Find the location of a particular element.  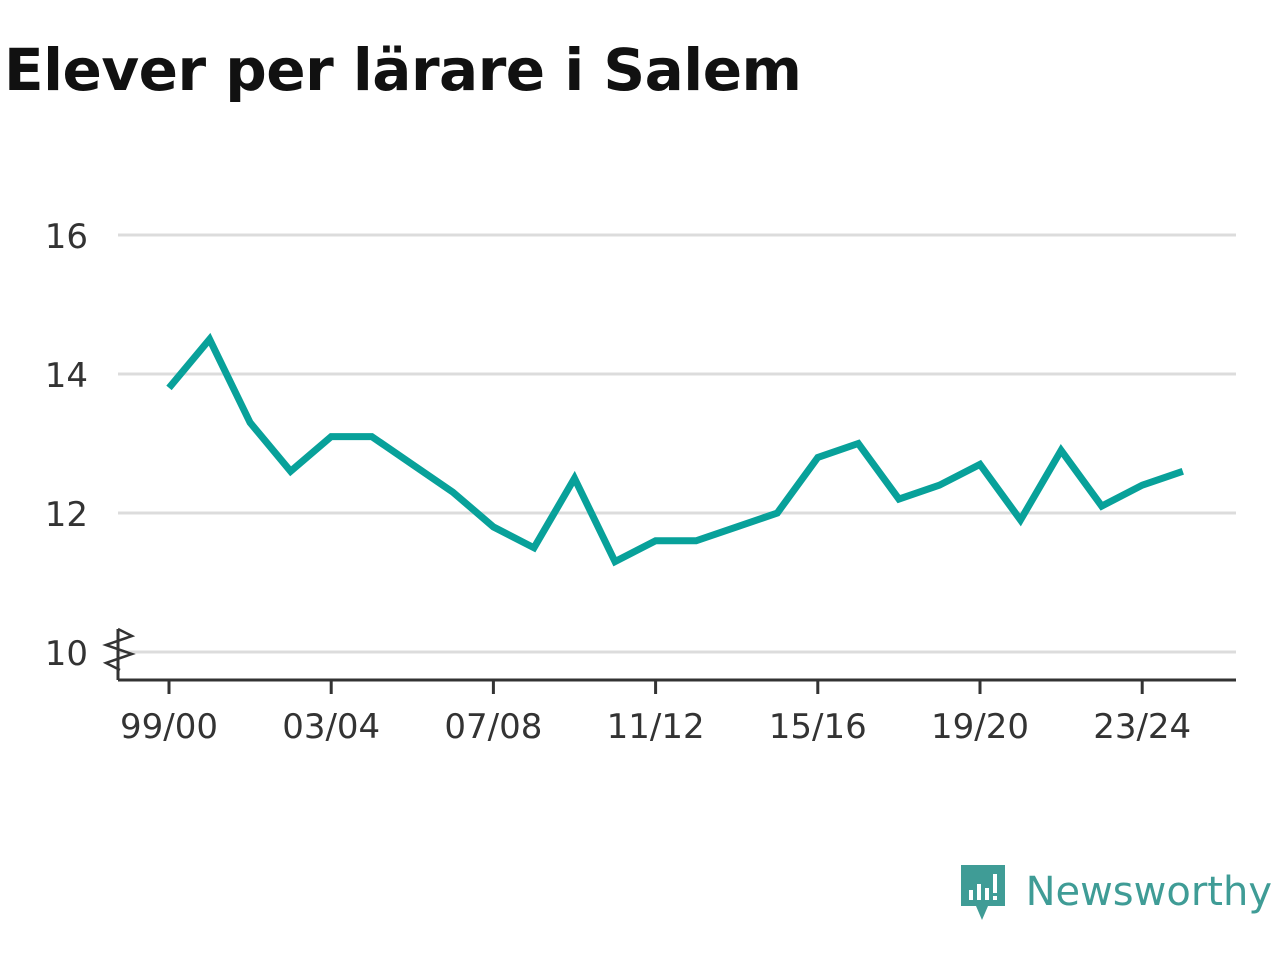

x-tick-label: 07/08 is located at coordinates (493, 727).